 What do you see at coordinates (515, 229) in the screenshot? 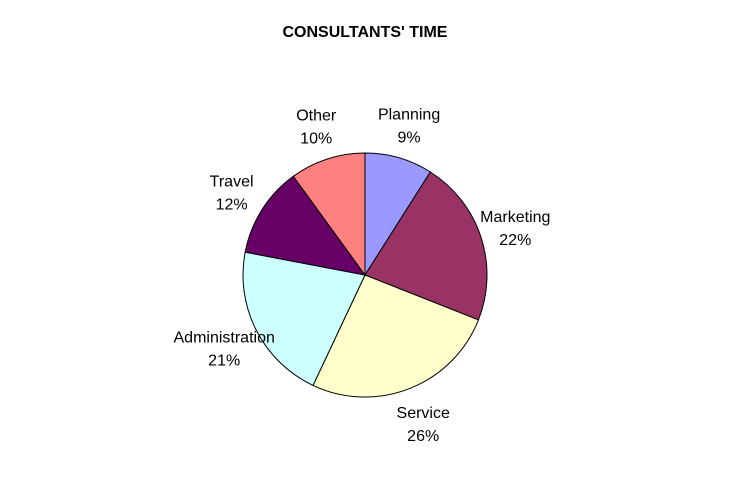
I see `slice-label-marketing: Marketing 22%` at bounding box center [515, 229].